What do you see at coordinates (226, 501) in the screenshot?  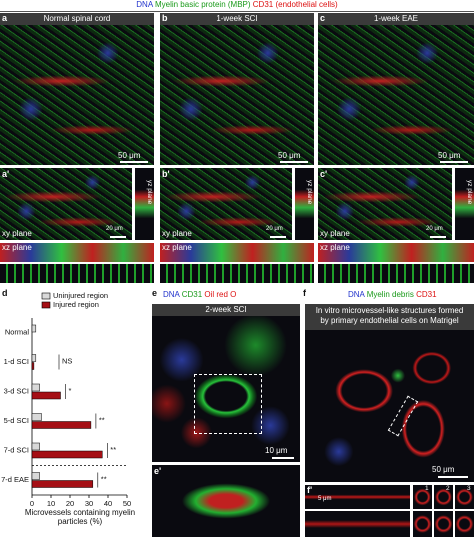 I see `micrograph-3d` at bounding box center [226, 501].